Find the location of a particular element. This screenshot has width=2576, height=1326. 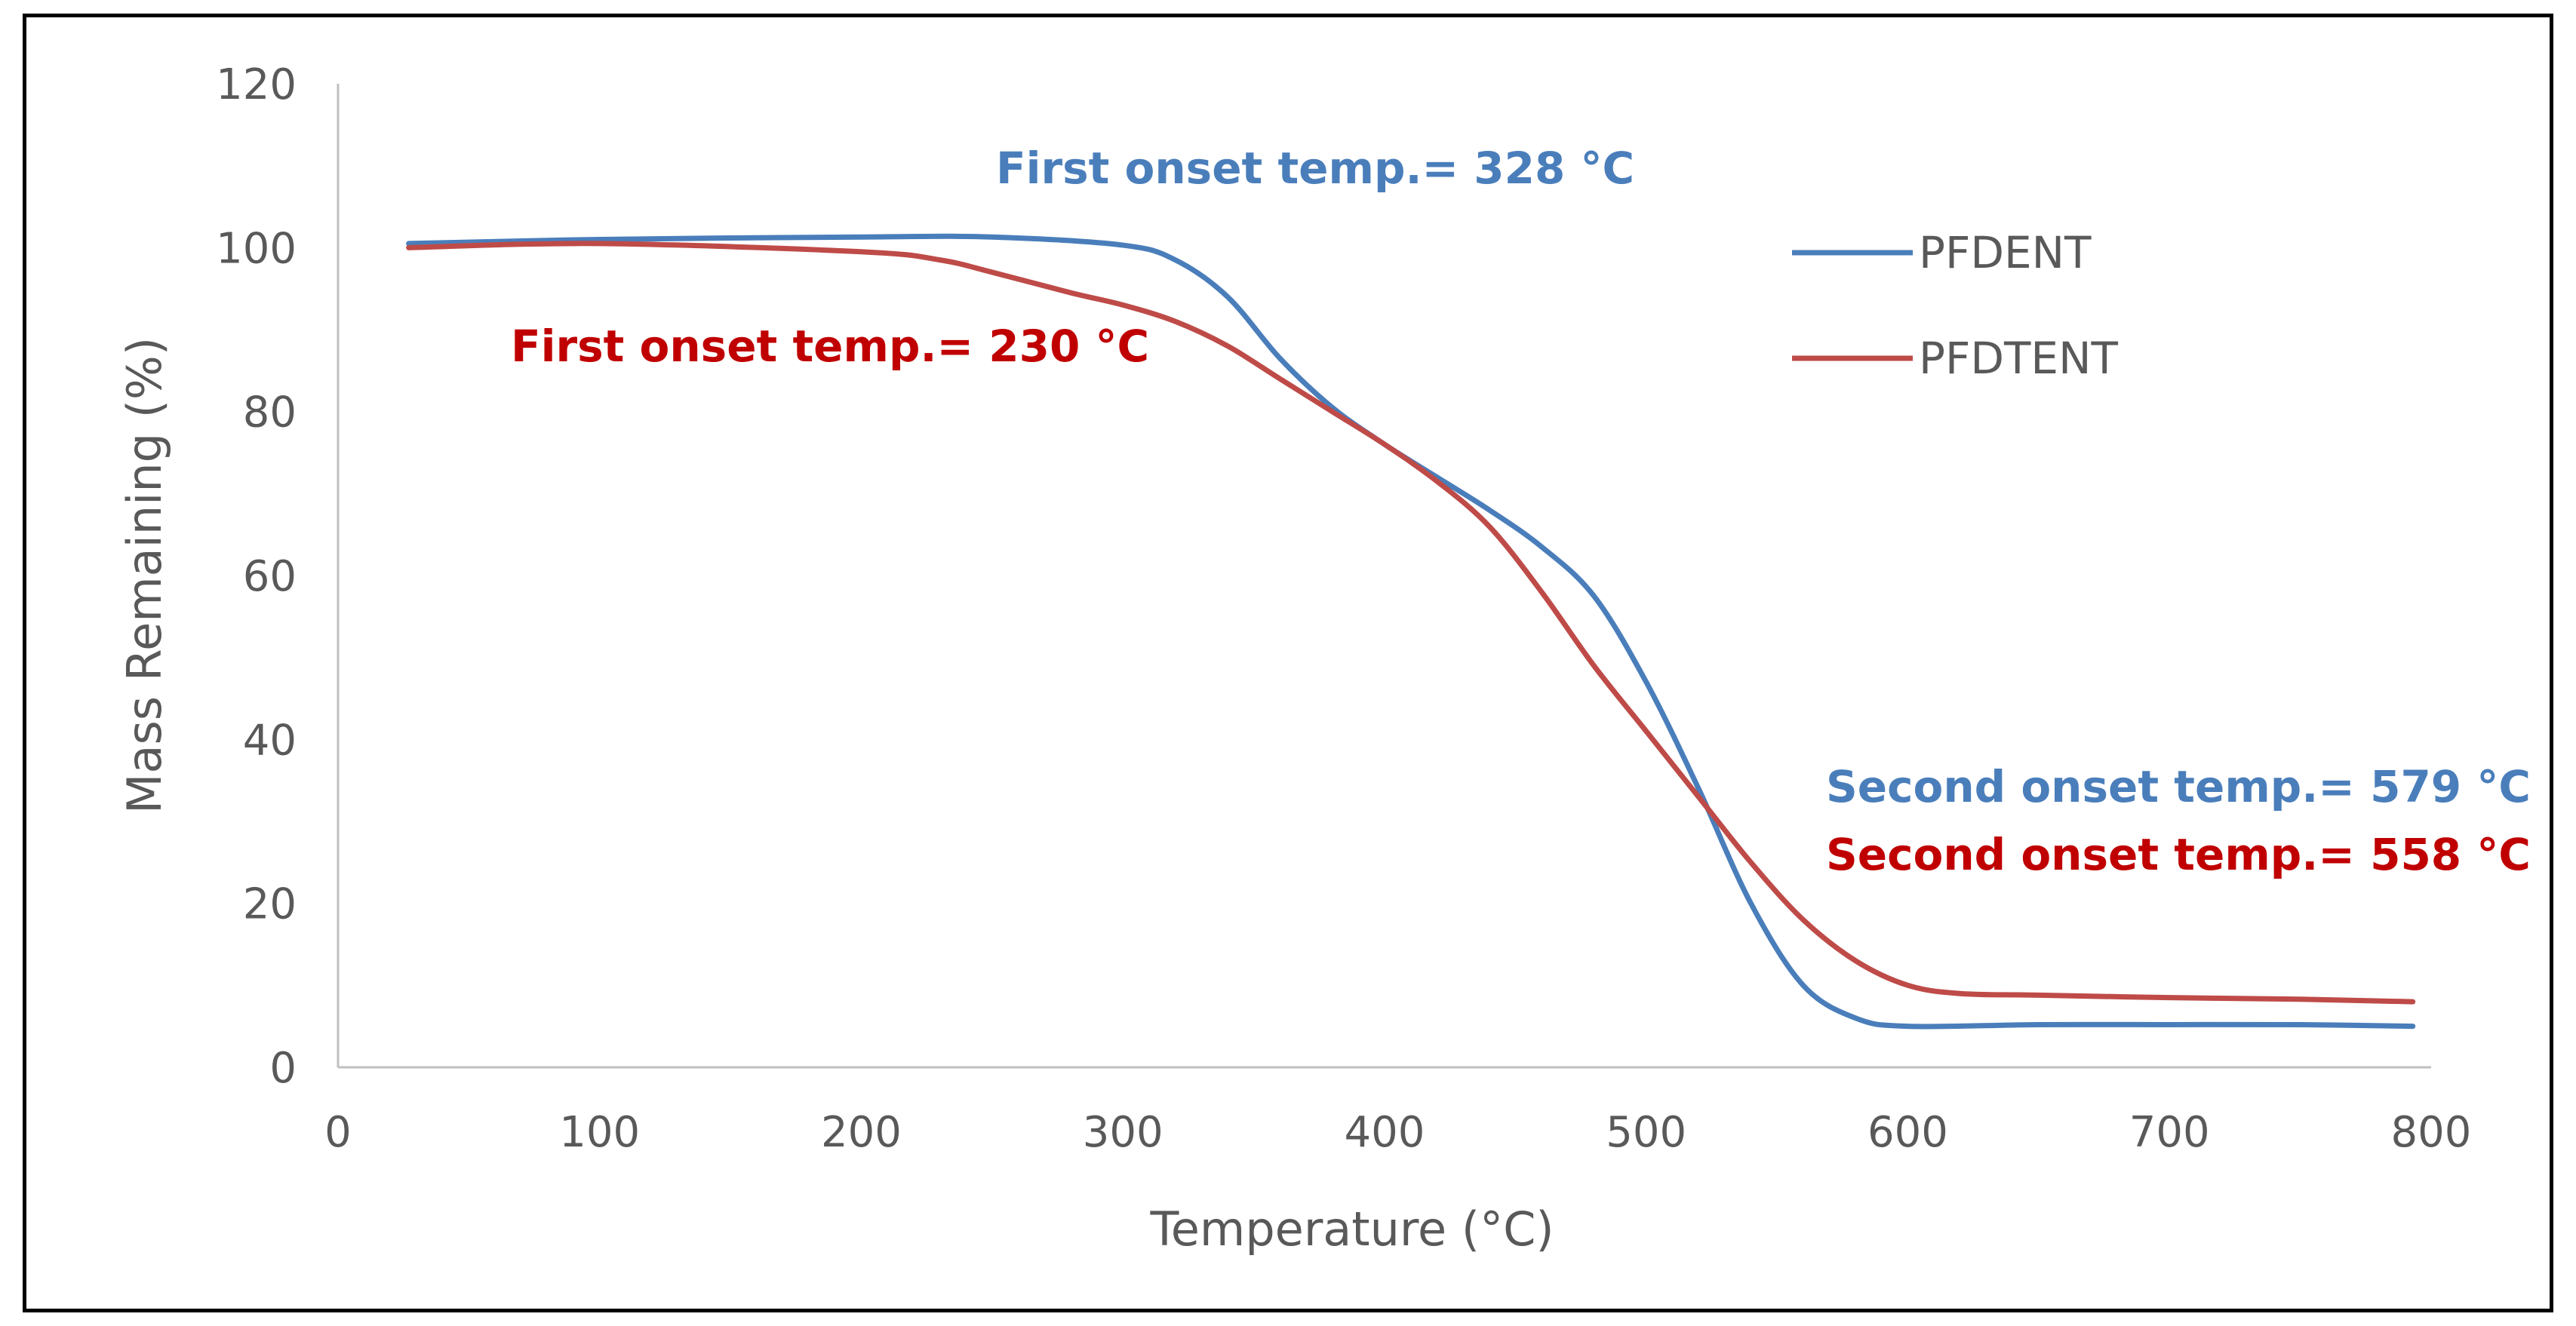

x-axis-title: Temperature (°C) is located at coordinates (1351, 1229).